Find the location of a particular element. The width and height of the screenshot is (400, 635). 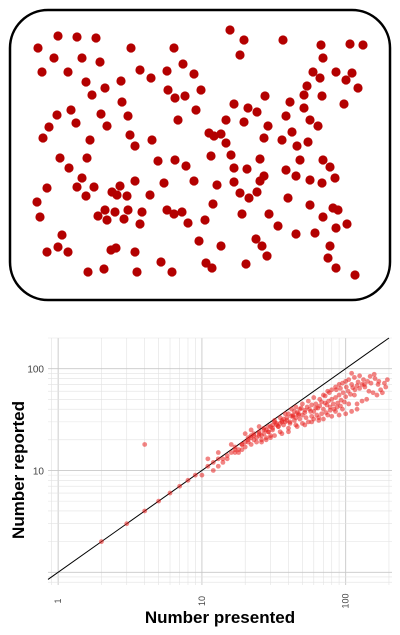

x-tick-label: 100 is located at coordinates (346, 600).